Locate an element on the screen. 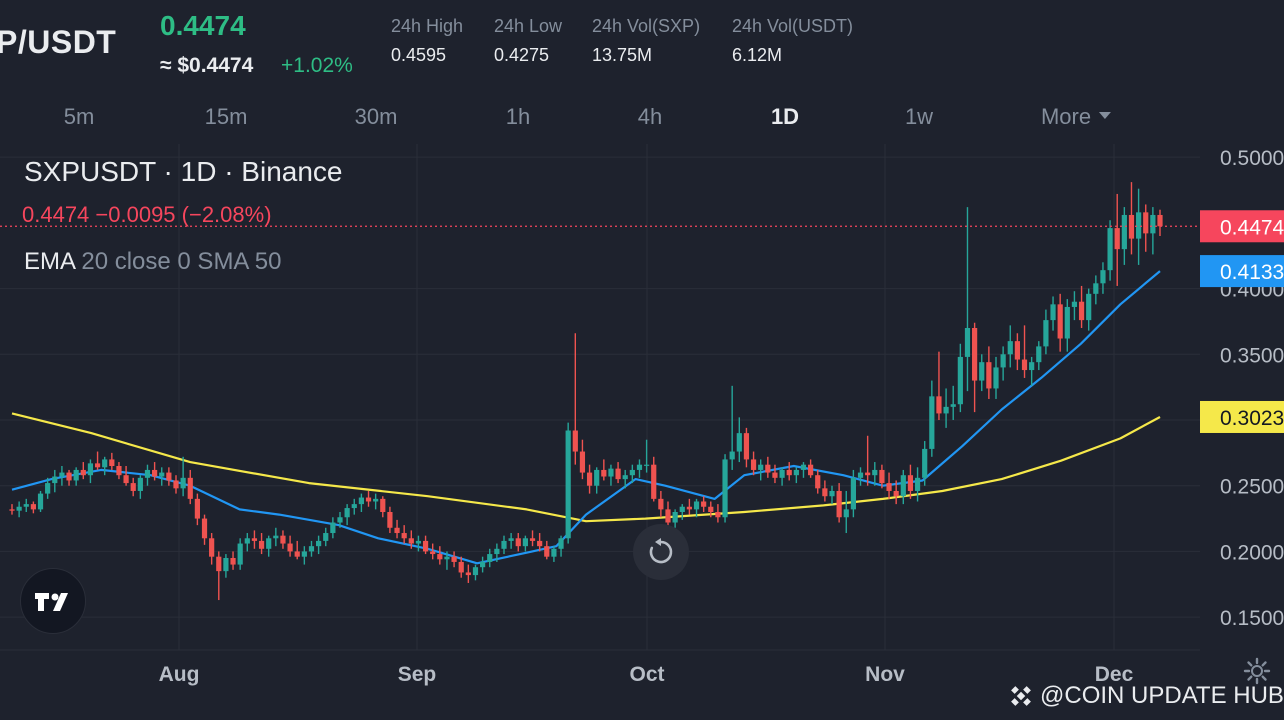 This screenshot has height=720, width=1284. indicator-legend: EMA 20 close 0 SMA 50 is located at coordinates (152, 262).